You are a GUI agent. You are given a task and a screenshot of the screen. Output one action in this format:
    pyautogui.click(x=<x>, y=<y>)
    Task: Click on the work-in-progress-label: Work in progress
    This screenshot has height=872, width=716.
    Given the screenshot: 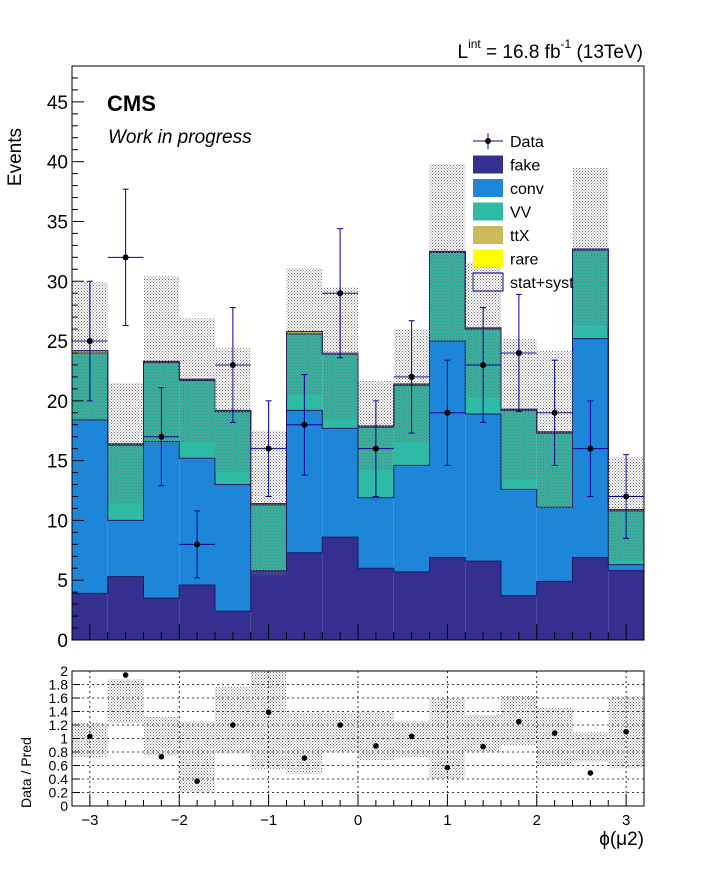 What is the action you would take?
    pyautogui.click(x=180, y=137)
    